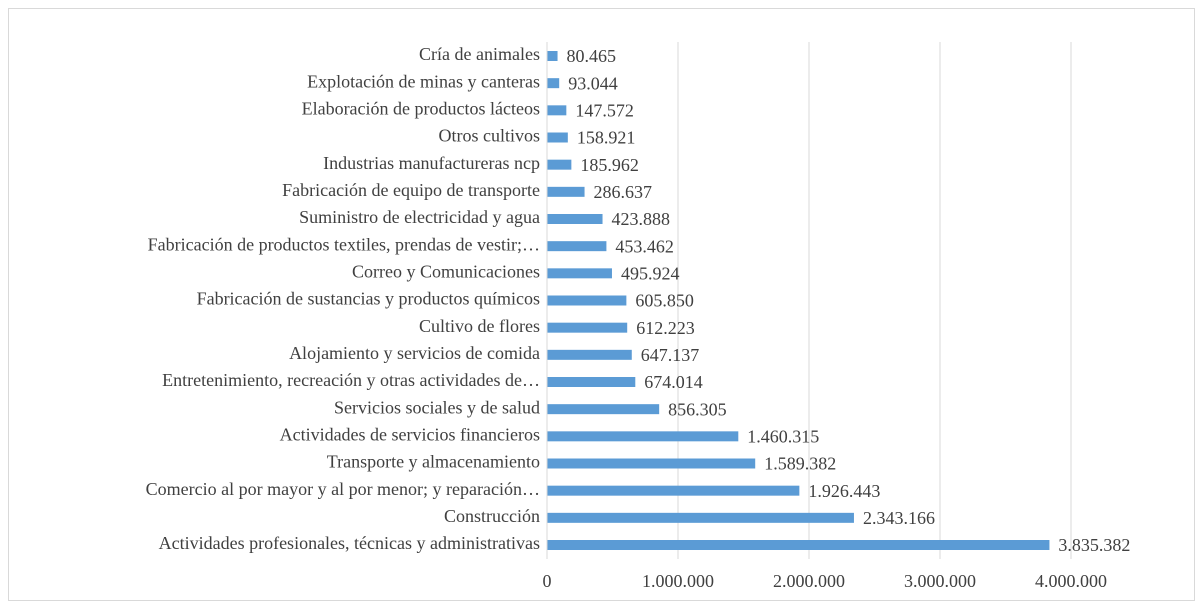 The image size is (1202, 609). I want to click on data-label: 158.921, so click(606, 138).